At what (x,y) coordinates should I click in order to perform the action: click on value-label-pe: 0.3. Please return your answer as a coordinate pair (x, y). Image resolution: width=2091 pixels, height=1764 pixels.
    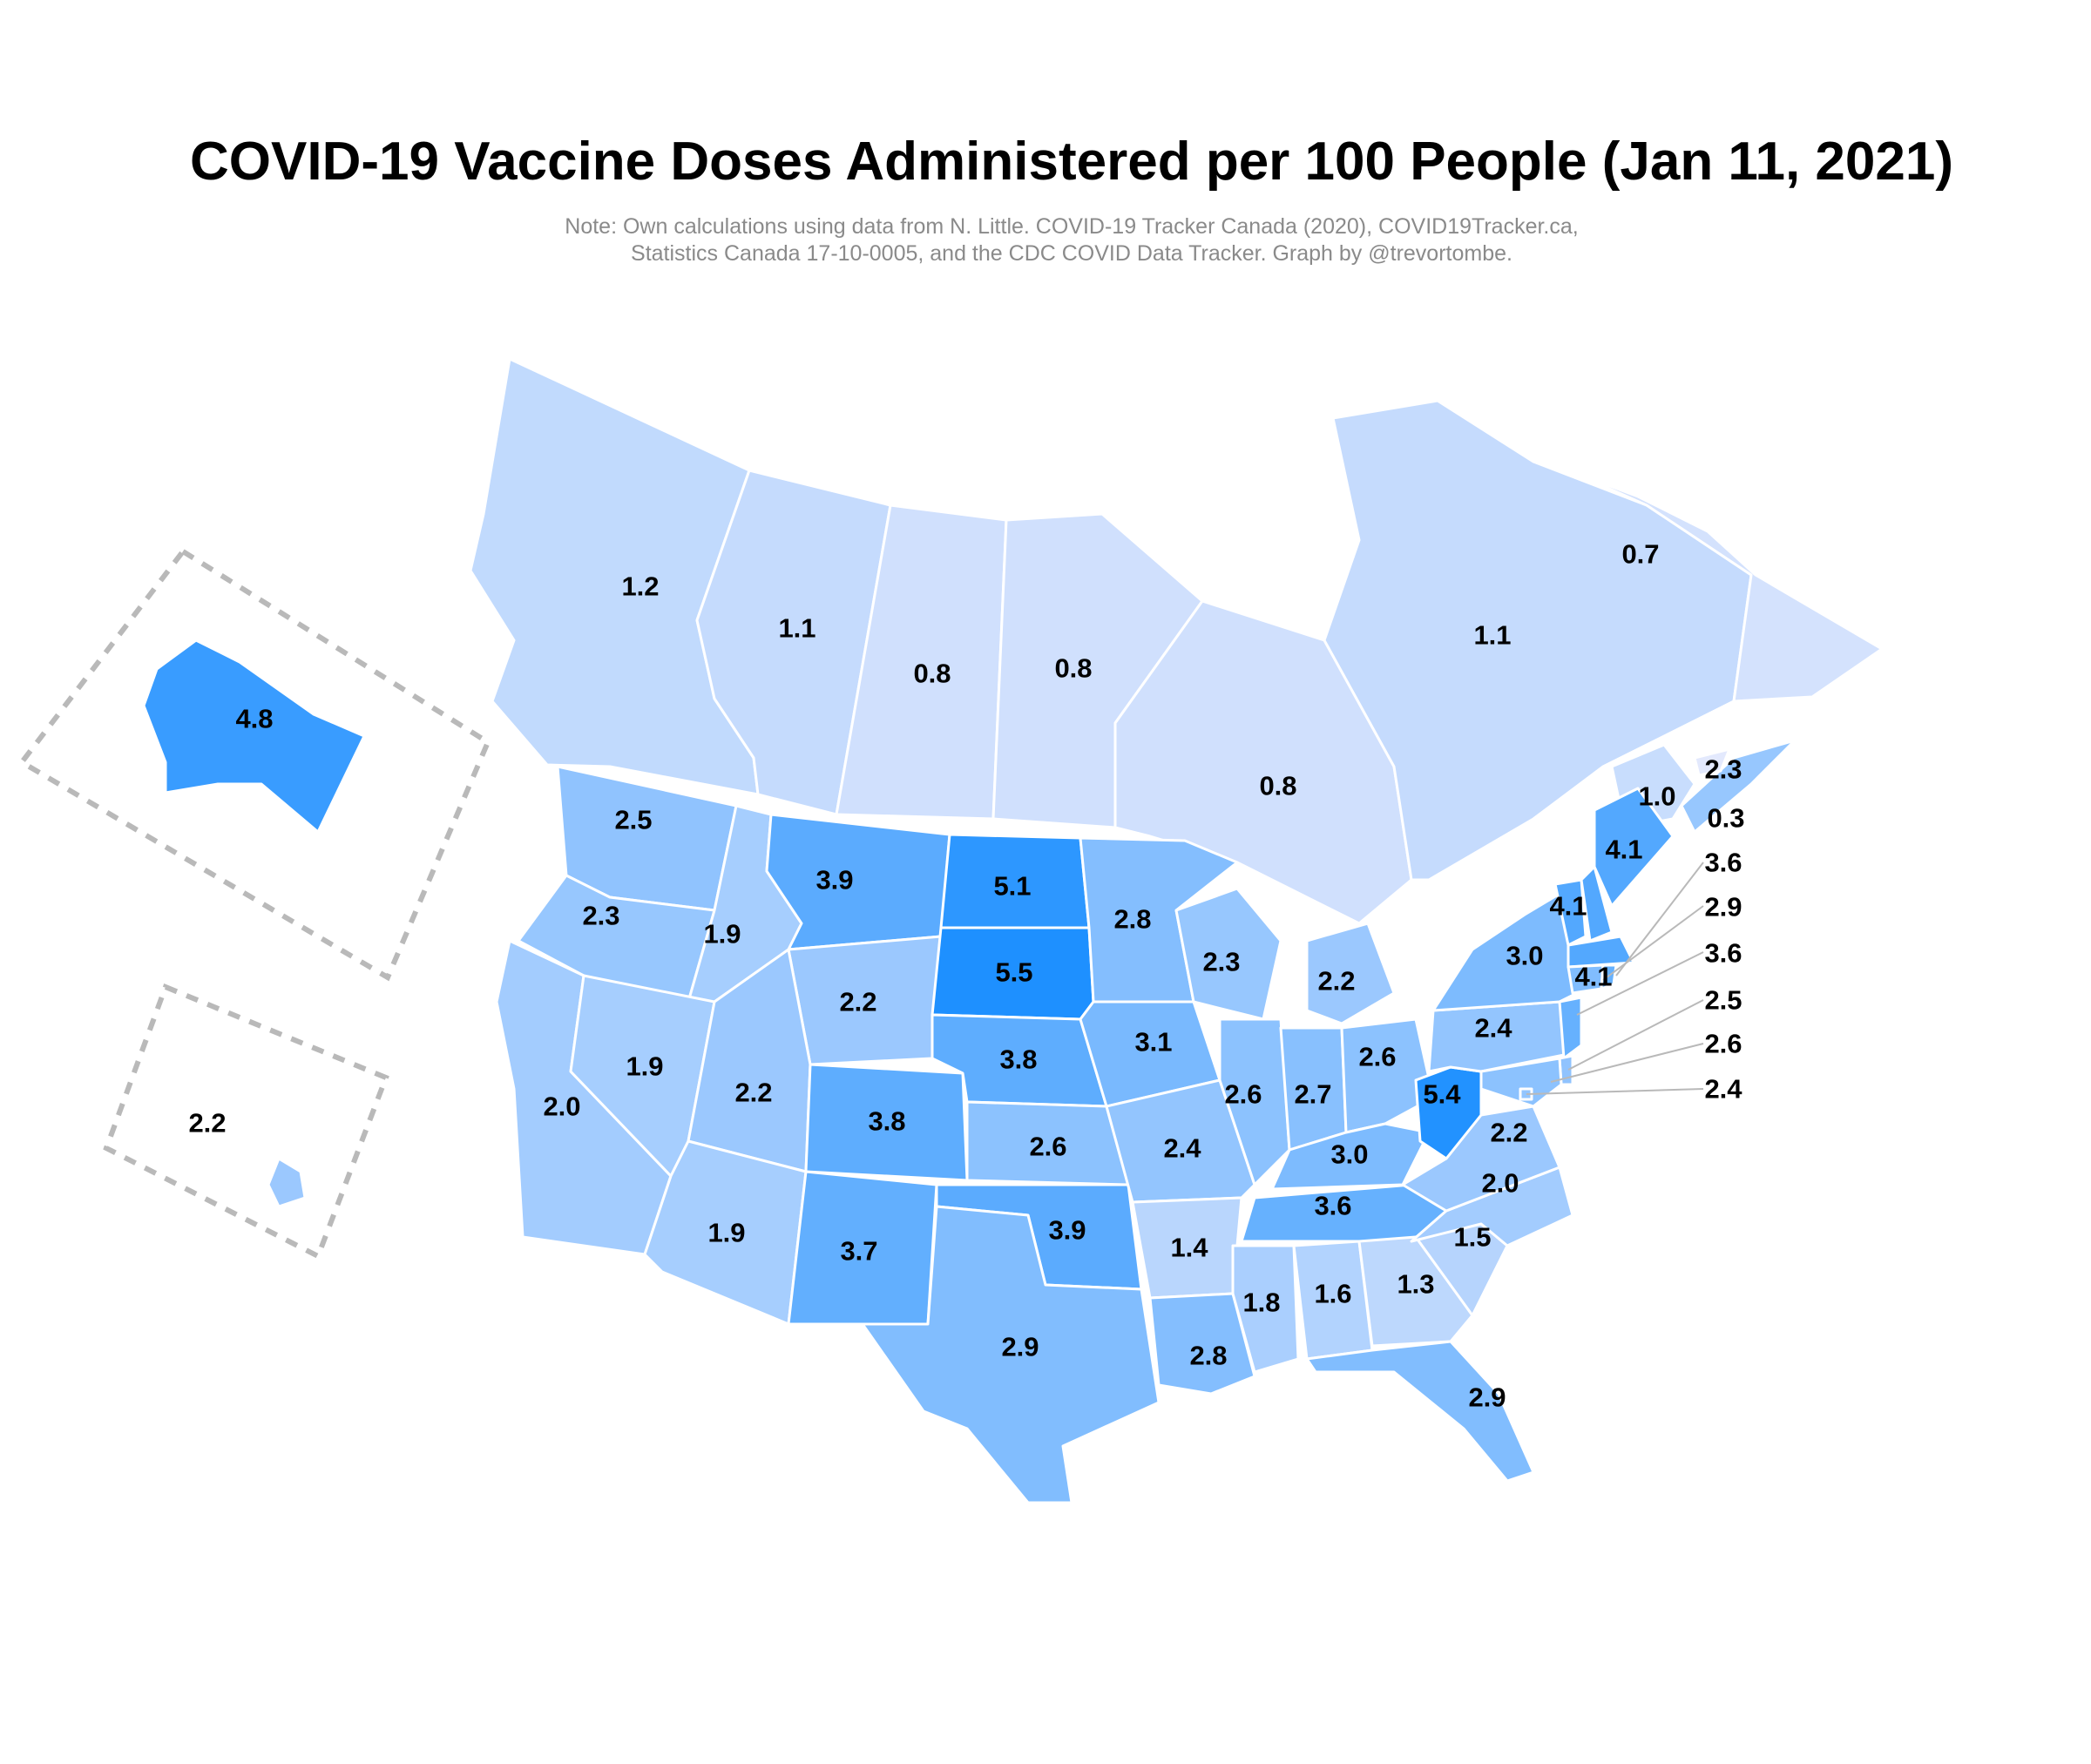
    Looking at the image, I should click on (1725, 818).